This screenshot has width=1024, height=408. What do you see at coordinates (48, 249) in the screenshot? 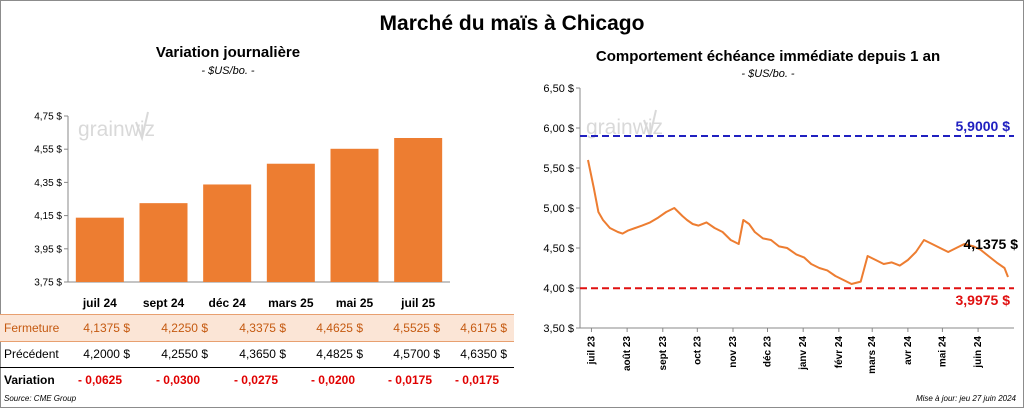
I see `y-tick-label: 3,95 $` at bounding box center [48, 249].